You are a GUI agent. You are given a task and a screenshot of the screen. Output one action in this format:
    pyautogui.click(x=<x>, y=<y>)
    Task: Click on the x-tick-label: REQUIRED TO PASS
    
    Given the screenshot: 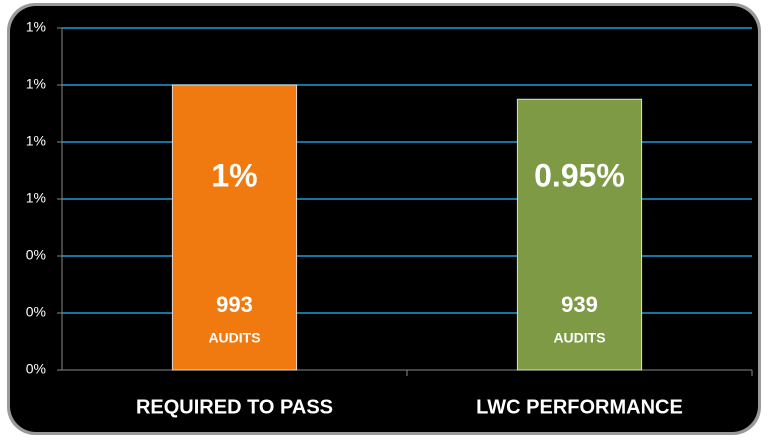 What is the action you would take?
    pyautogui.click(x=234, y=407)
    